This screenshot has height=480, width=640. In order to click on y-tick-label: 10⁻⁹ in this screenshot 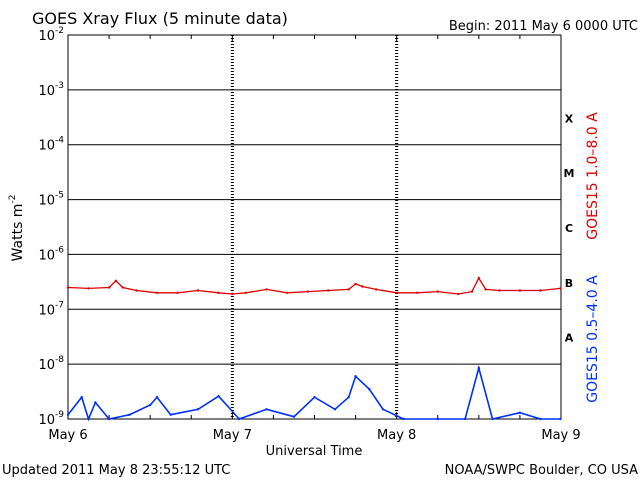, I will do `click(51, 419)`.